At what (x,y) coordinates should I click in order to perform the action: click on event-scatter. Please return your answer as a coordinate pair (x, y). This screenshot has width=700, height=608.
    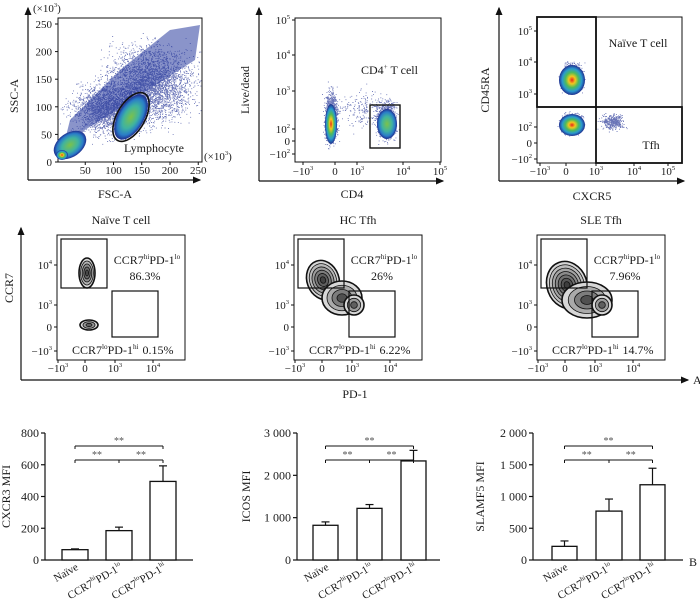
    Looking at the image, I should click on (612, 123).